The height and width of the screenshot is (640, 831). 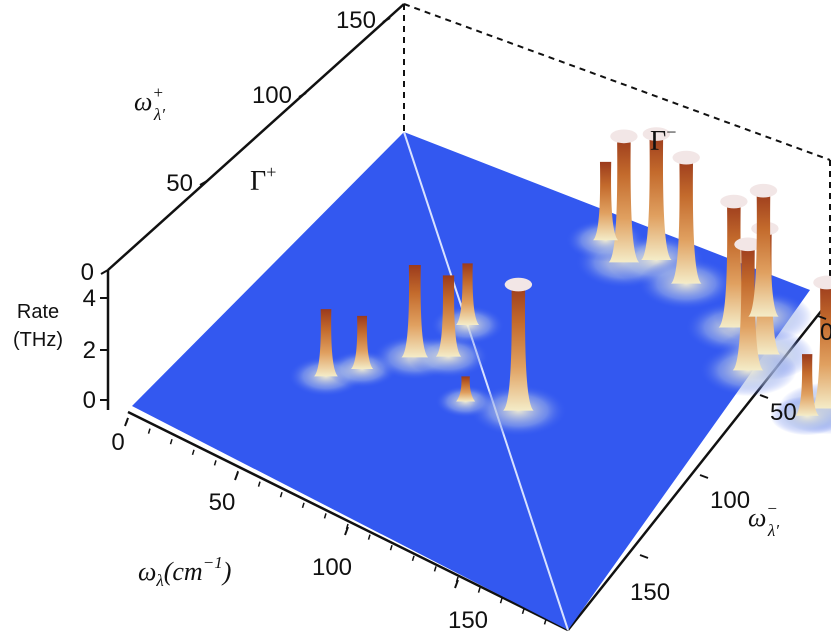 What do you see at coordinates (179, 183) in the screenshot?
I see `y-plus-tick-label-1: 50` at bounding box center [179, 183].